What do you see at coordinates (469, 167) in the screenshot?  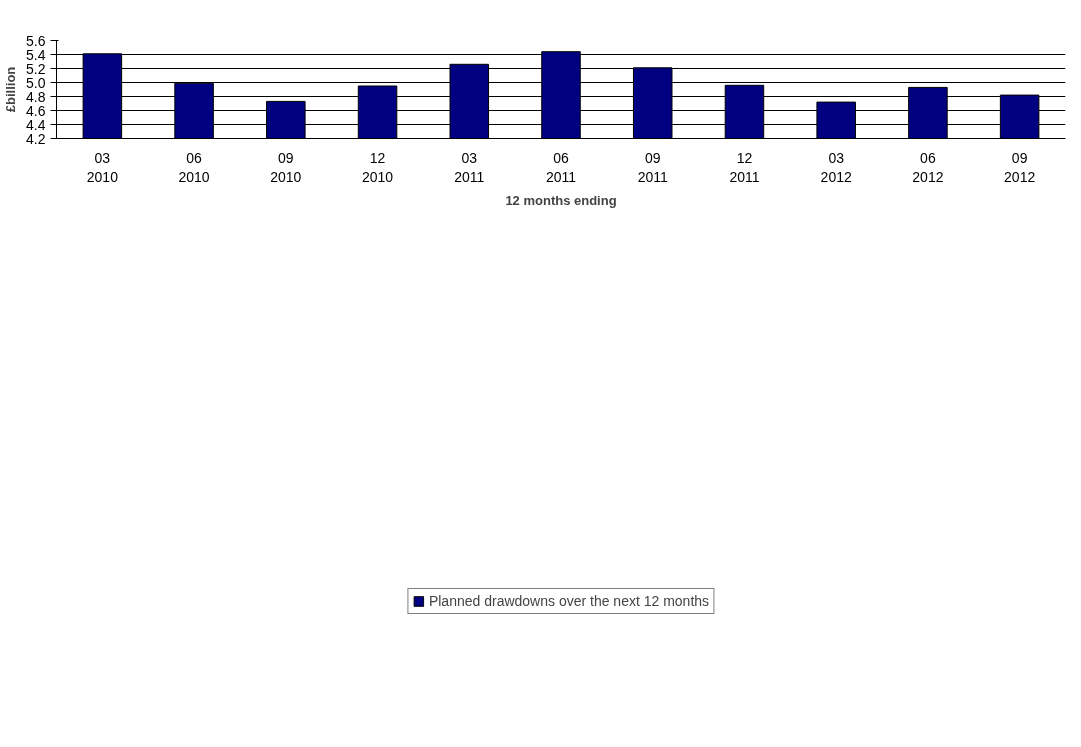 I see `x-tick-label: 03 2011` at bounding box center [469, 167].